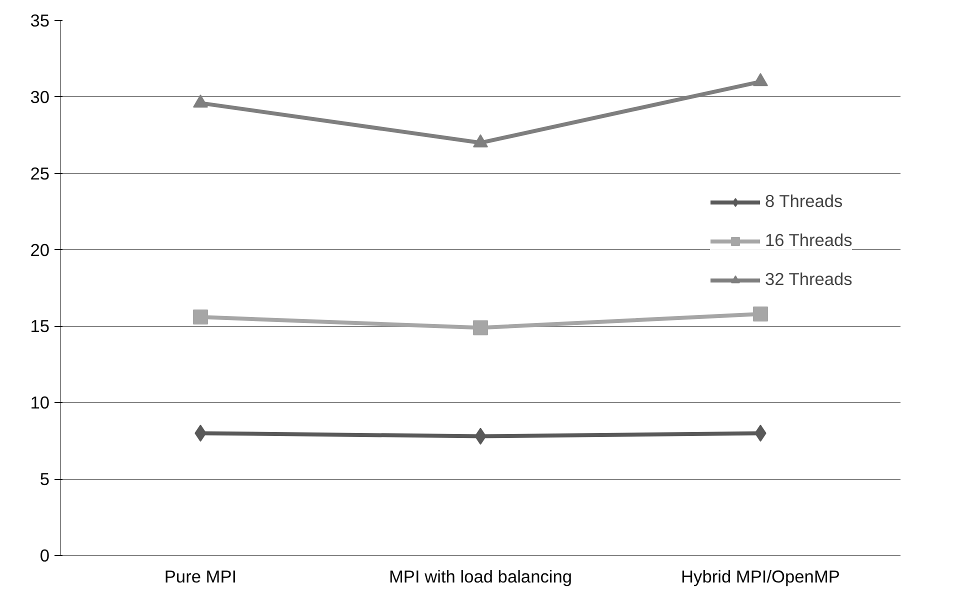  What do you see at coordinates (804, 201) in the screenshot?
I see `legend-label: 8 Threads` at bounding box center [804, 201].